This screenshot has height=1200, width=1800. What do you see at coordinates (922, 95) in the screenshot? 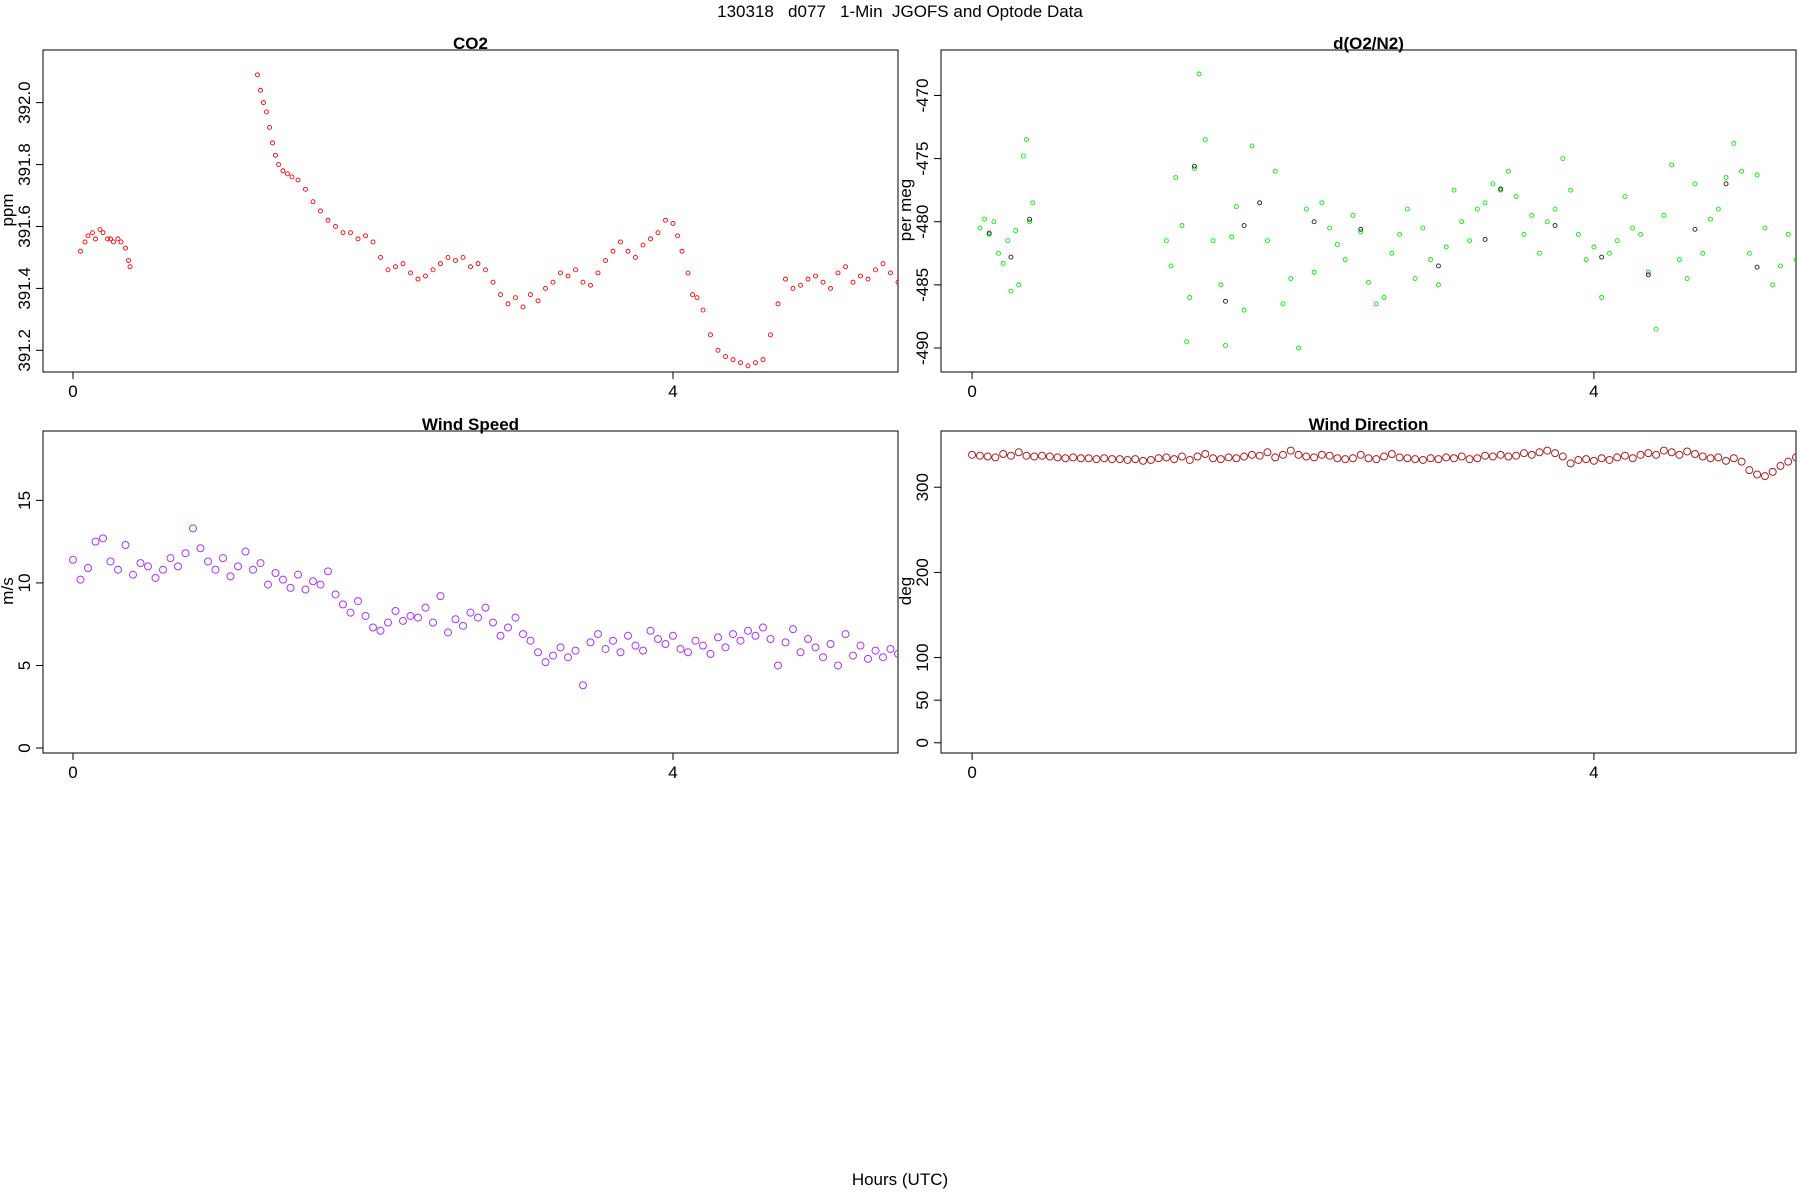
I see `y-tick-label: -470` at bounding box center [922, 95].